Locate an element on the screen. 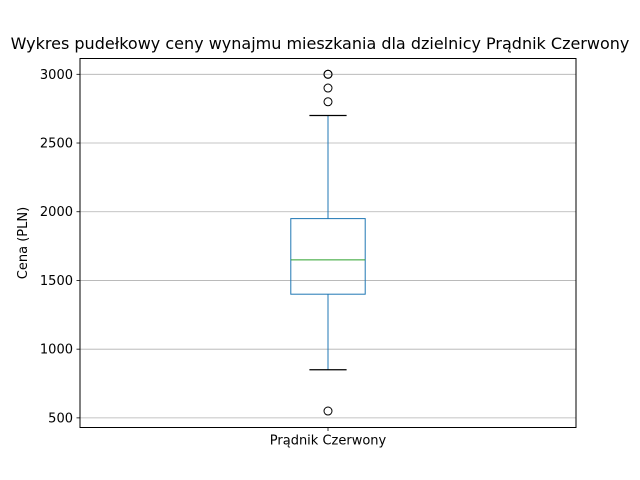 Image resolution: width=640 pixels, height=480 pixels. box-plot-marks is located at coordinates (328, 242).